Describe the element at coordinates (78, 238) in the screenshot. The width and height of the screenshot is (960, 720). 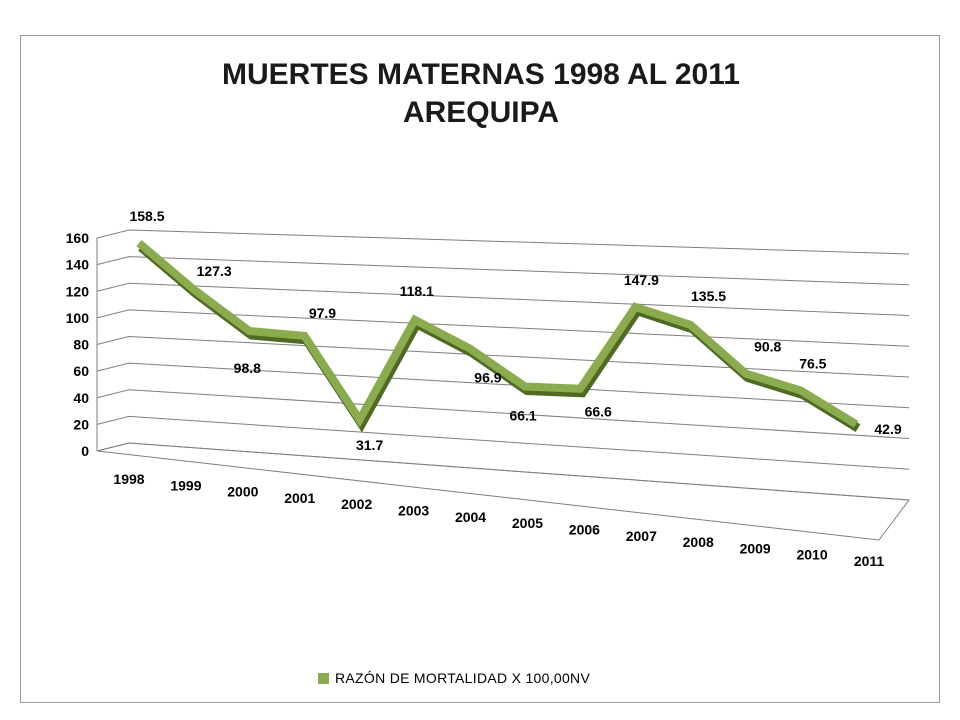
I see `y-tick-label-160: 160` at that location.